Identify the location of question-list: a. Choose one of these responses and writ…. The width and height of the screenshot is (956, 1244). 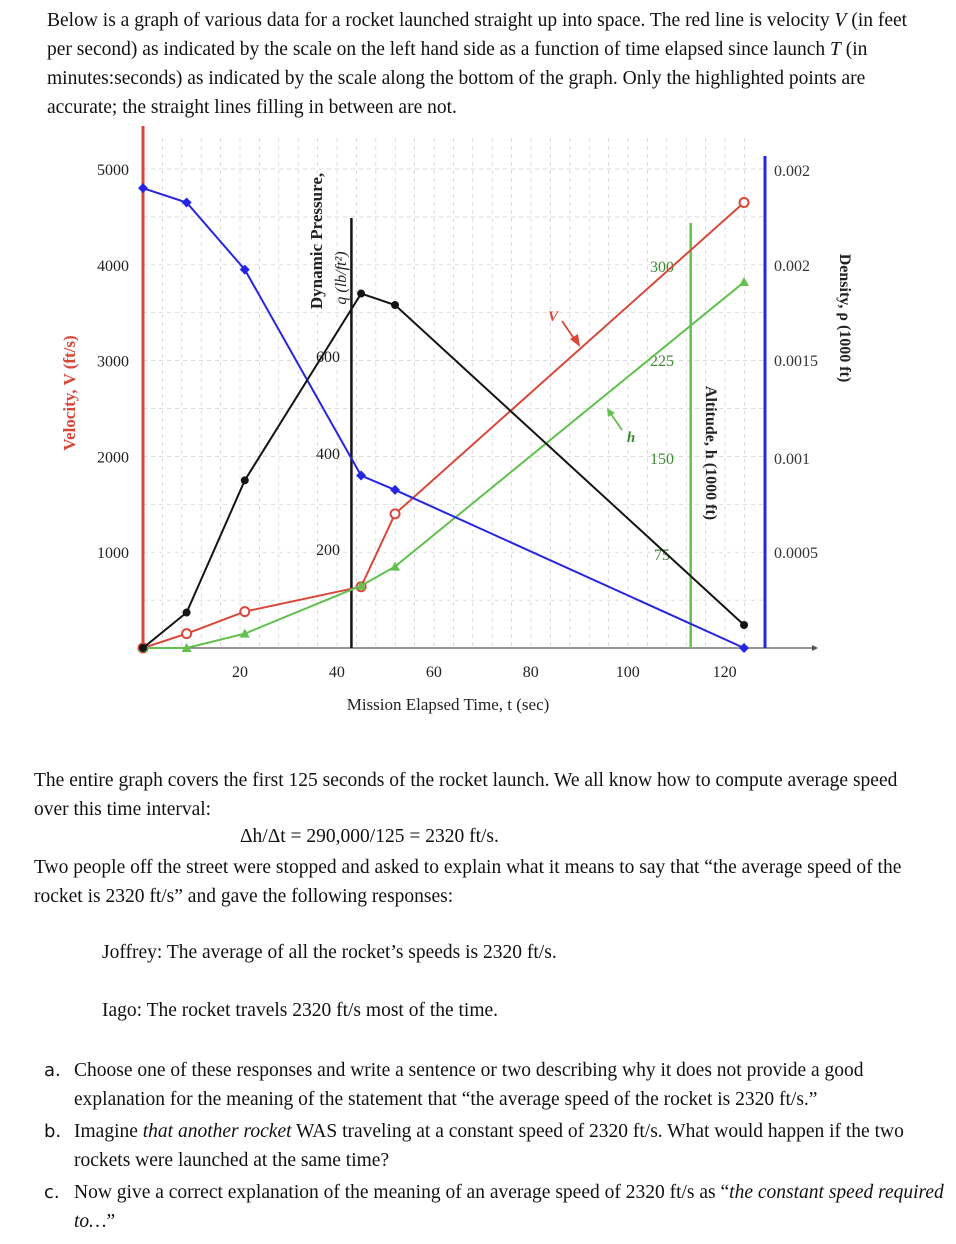
(490, 1147).